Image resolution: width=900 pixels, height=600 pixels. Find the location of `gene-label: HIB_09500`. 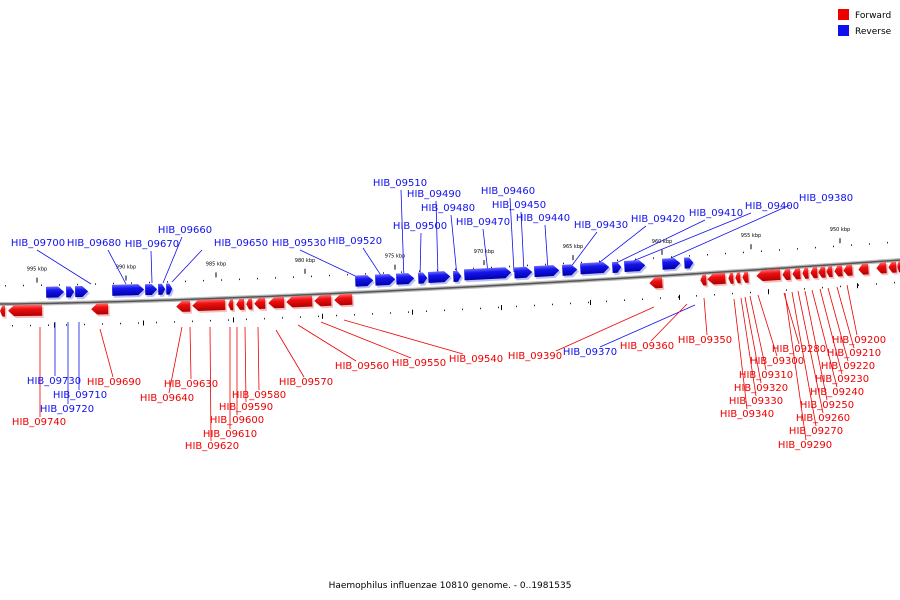

gene-label: HIB_09500 is located at coordinates (420, 226).